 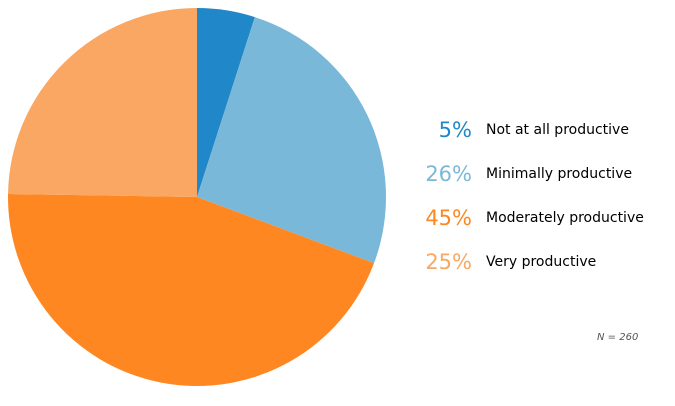 I want to click on legend-item: 25% Very productive, so click(x=537, y=262).